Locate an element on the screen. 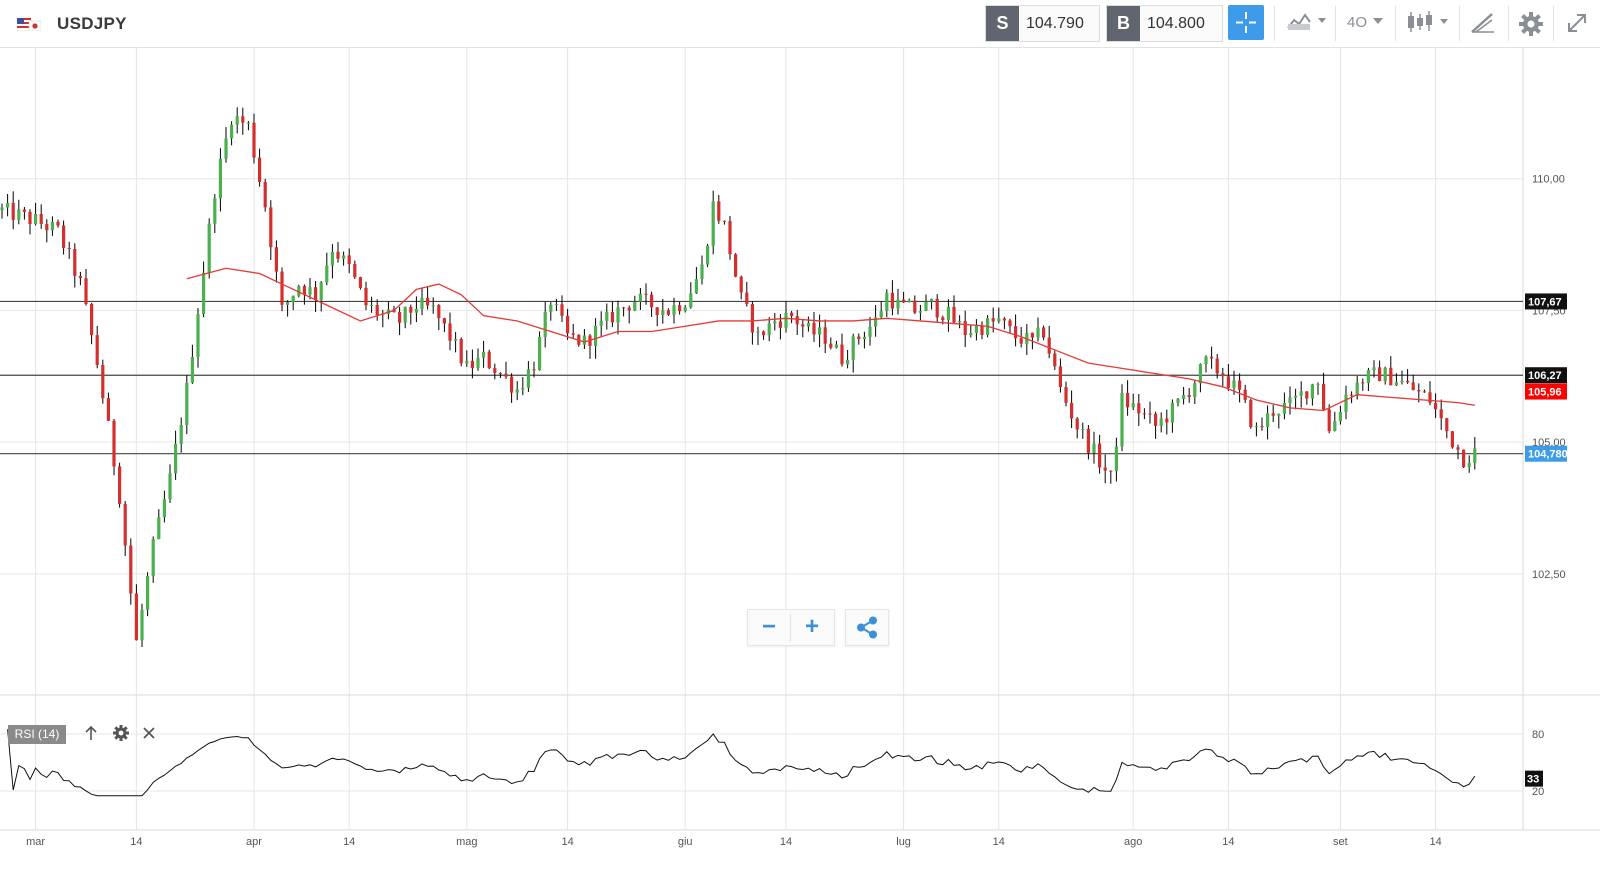 The image size is (1600, 875). timeframe-dropdown: 4O is located at coordinates (1366, 28).